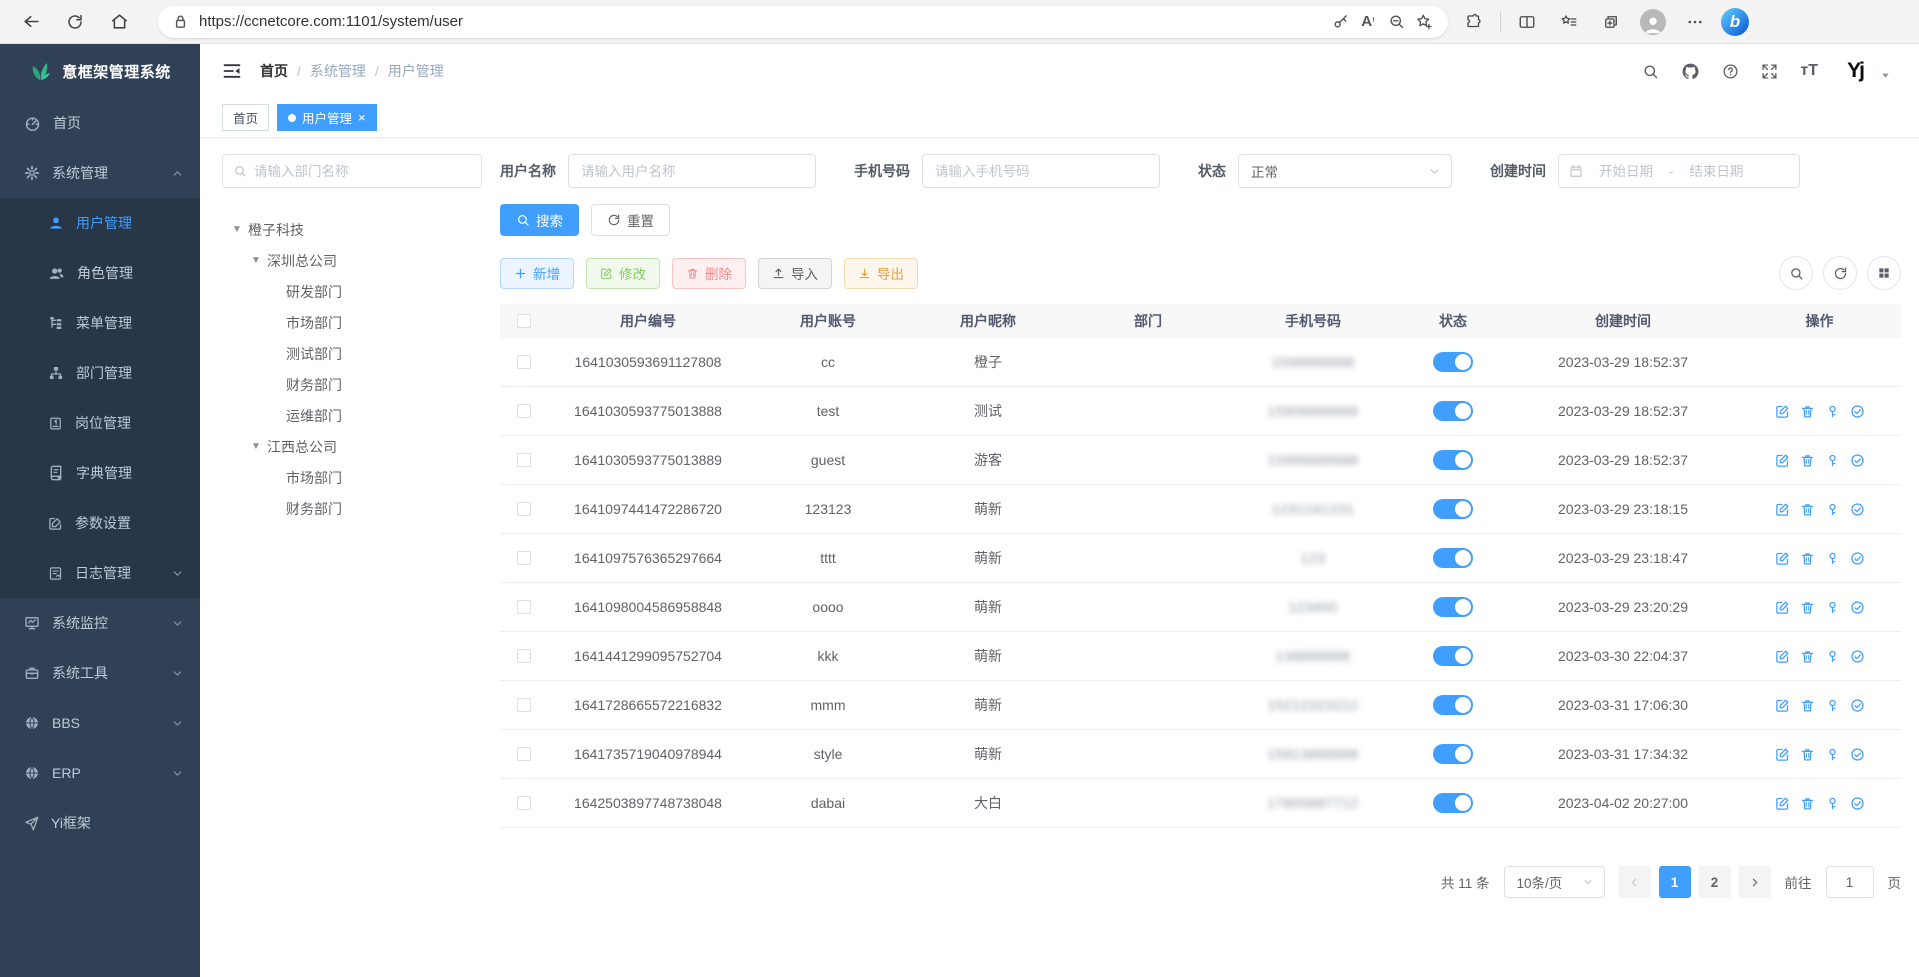 The width and height of the screenshot is (1919, 977). I want to click on tree-node: ▼ 深圳总公司, so click(361, 260).